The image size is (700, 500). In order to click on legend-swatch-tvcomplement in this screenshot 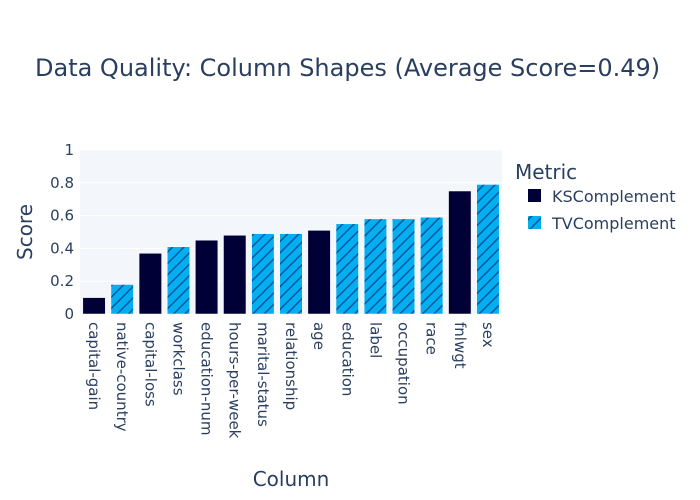, I will do `click(534, 222)`.